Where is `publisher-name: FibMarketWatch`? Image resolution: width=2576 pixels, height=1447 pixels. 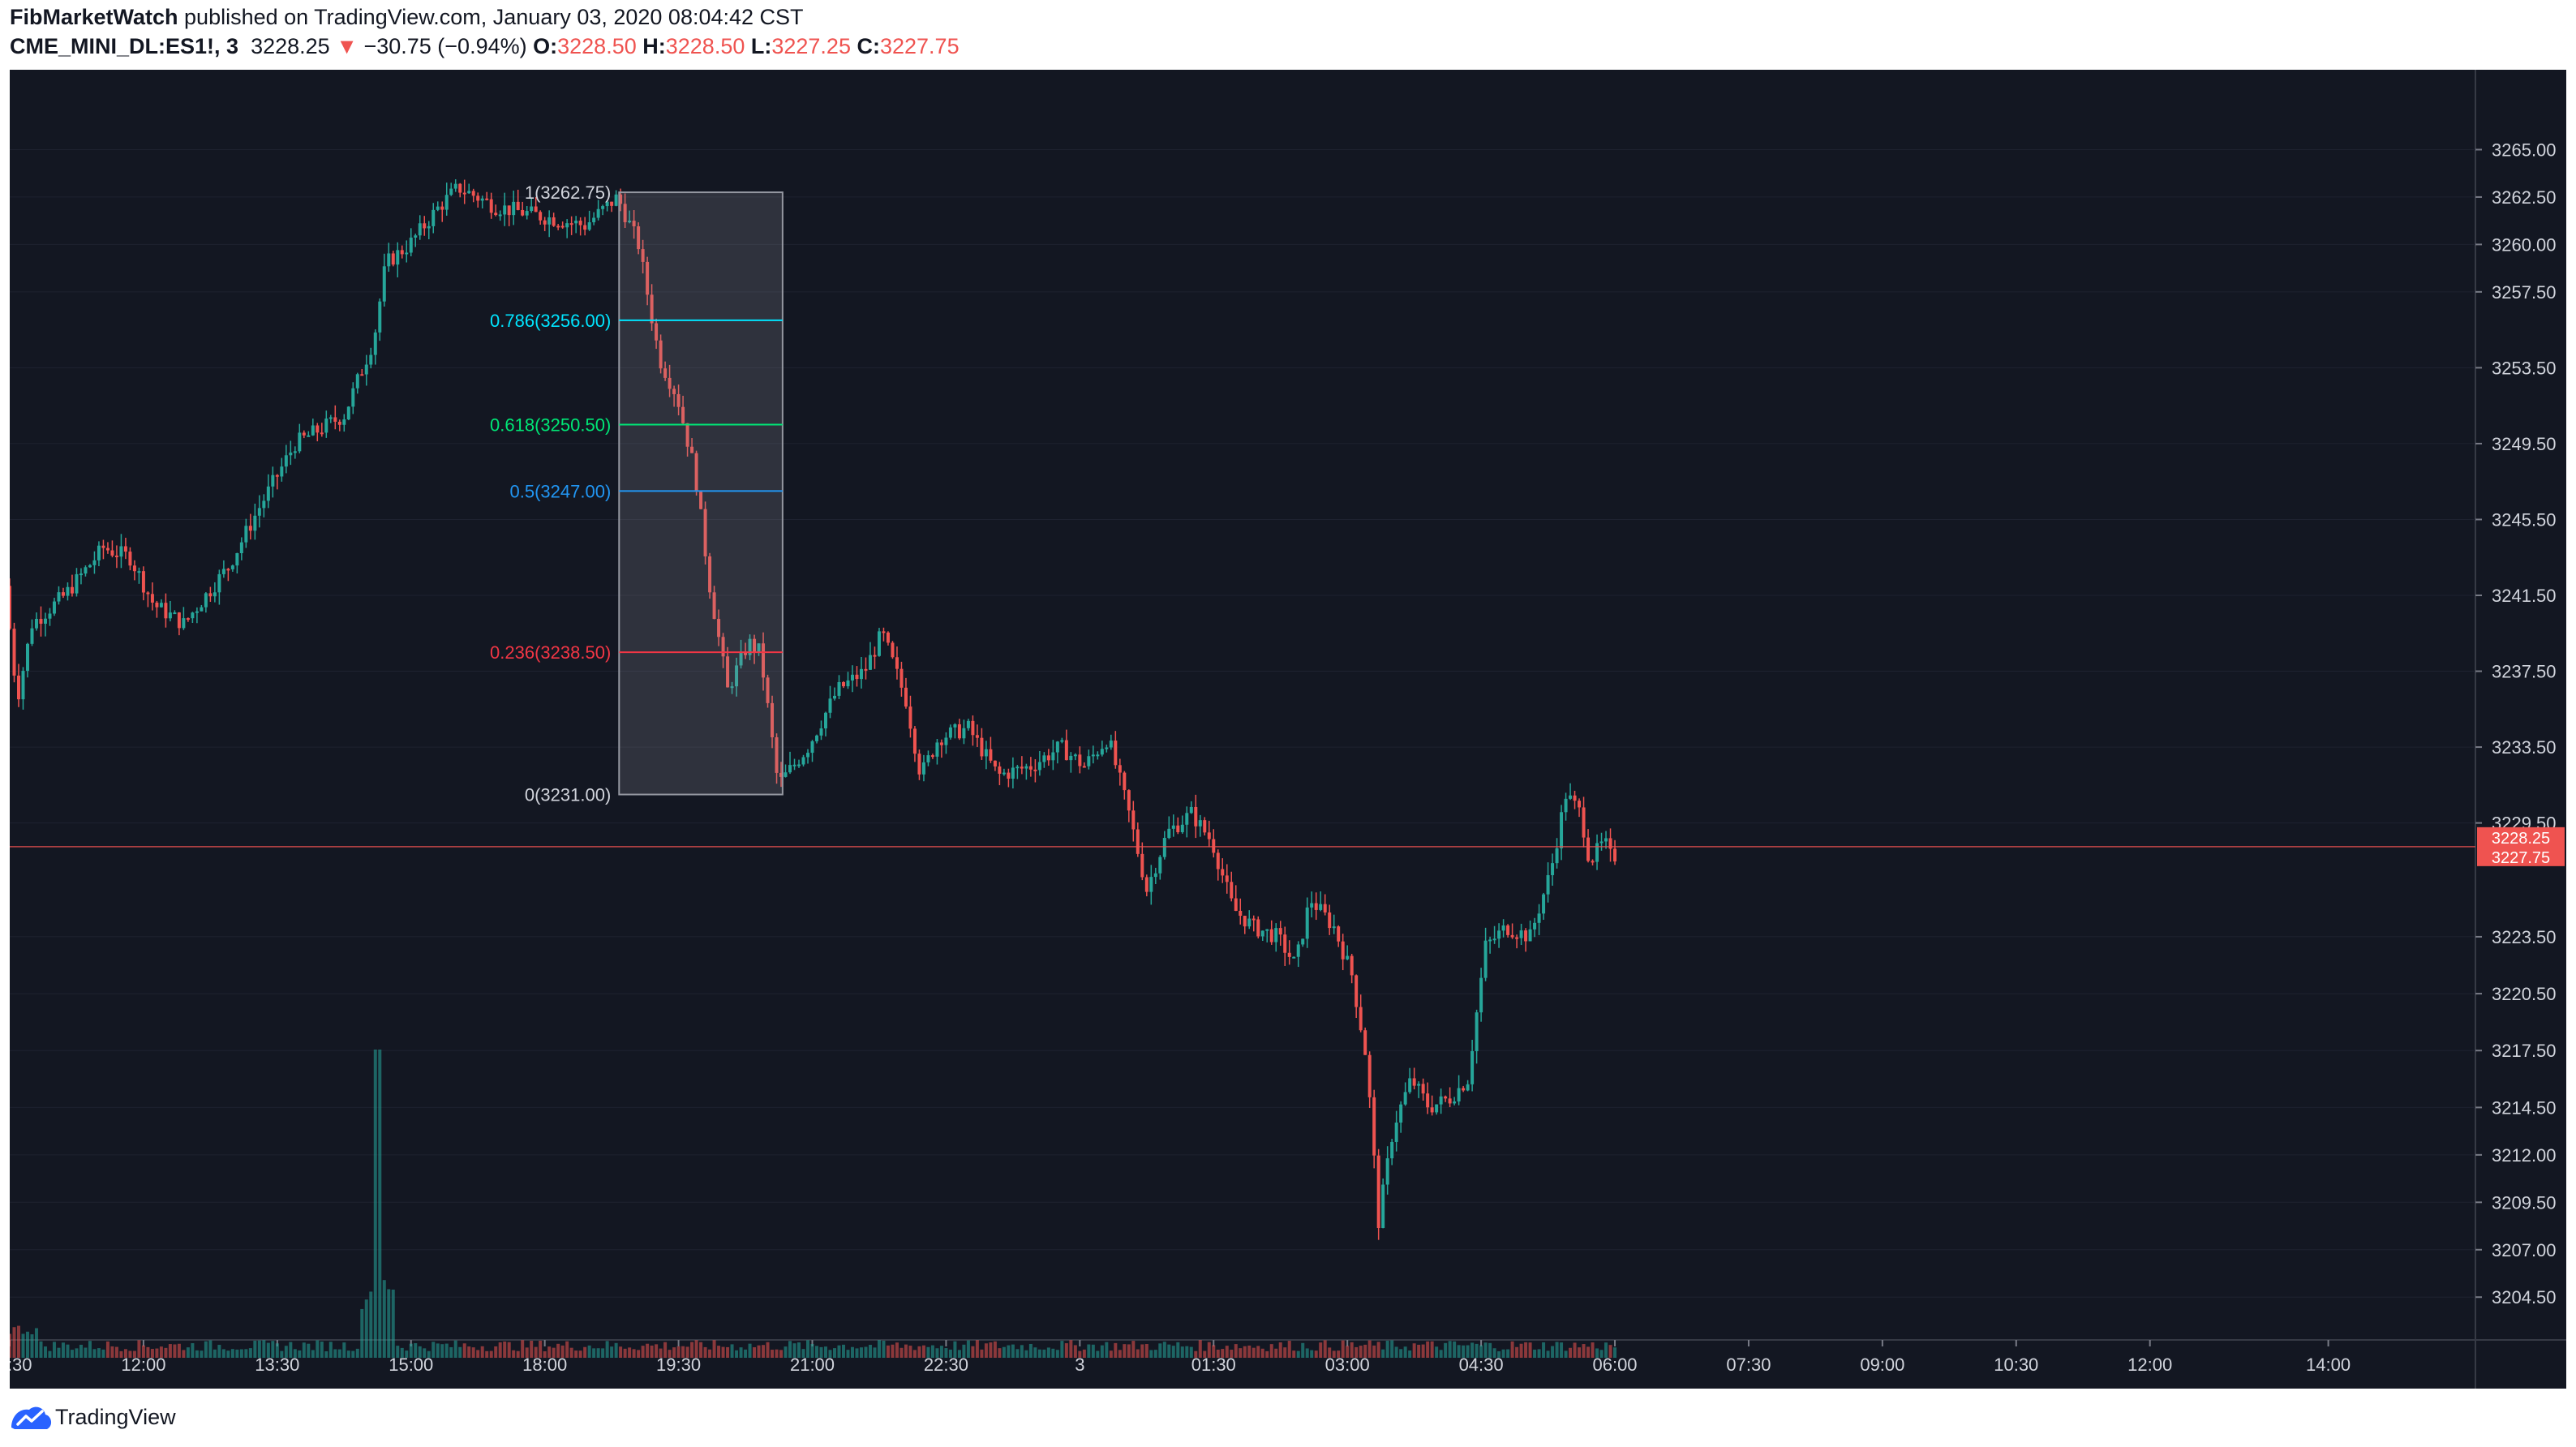
publisher-name: FibMarketWatch is located at coordinates (94, 17).